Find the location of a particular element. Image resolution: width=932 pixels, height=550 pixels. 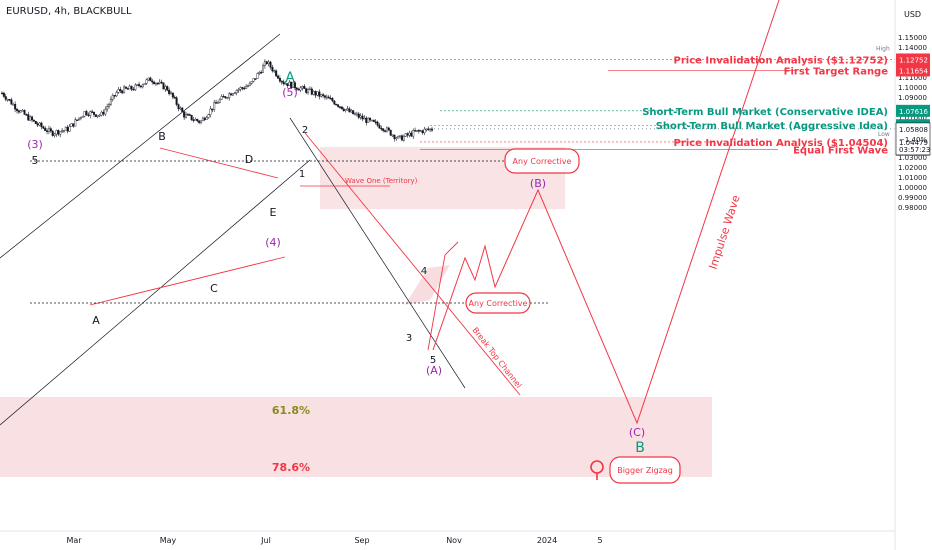

wave-label: (C) is located at coordinates (637, 432).